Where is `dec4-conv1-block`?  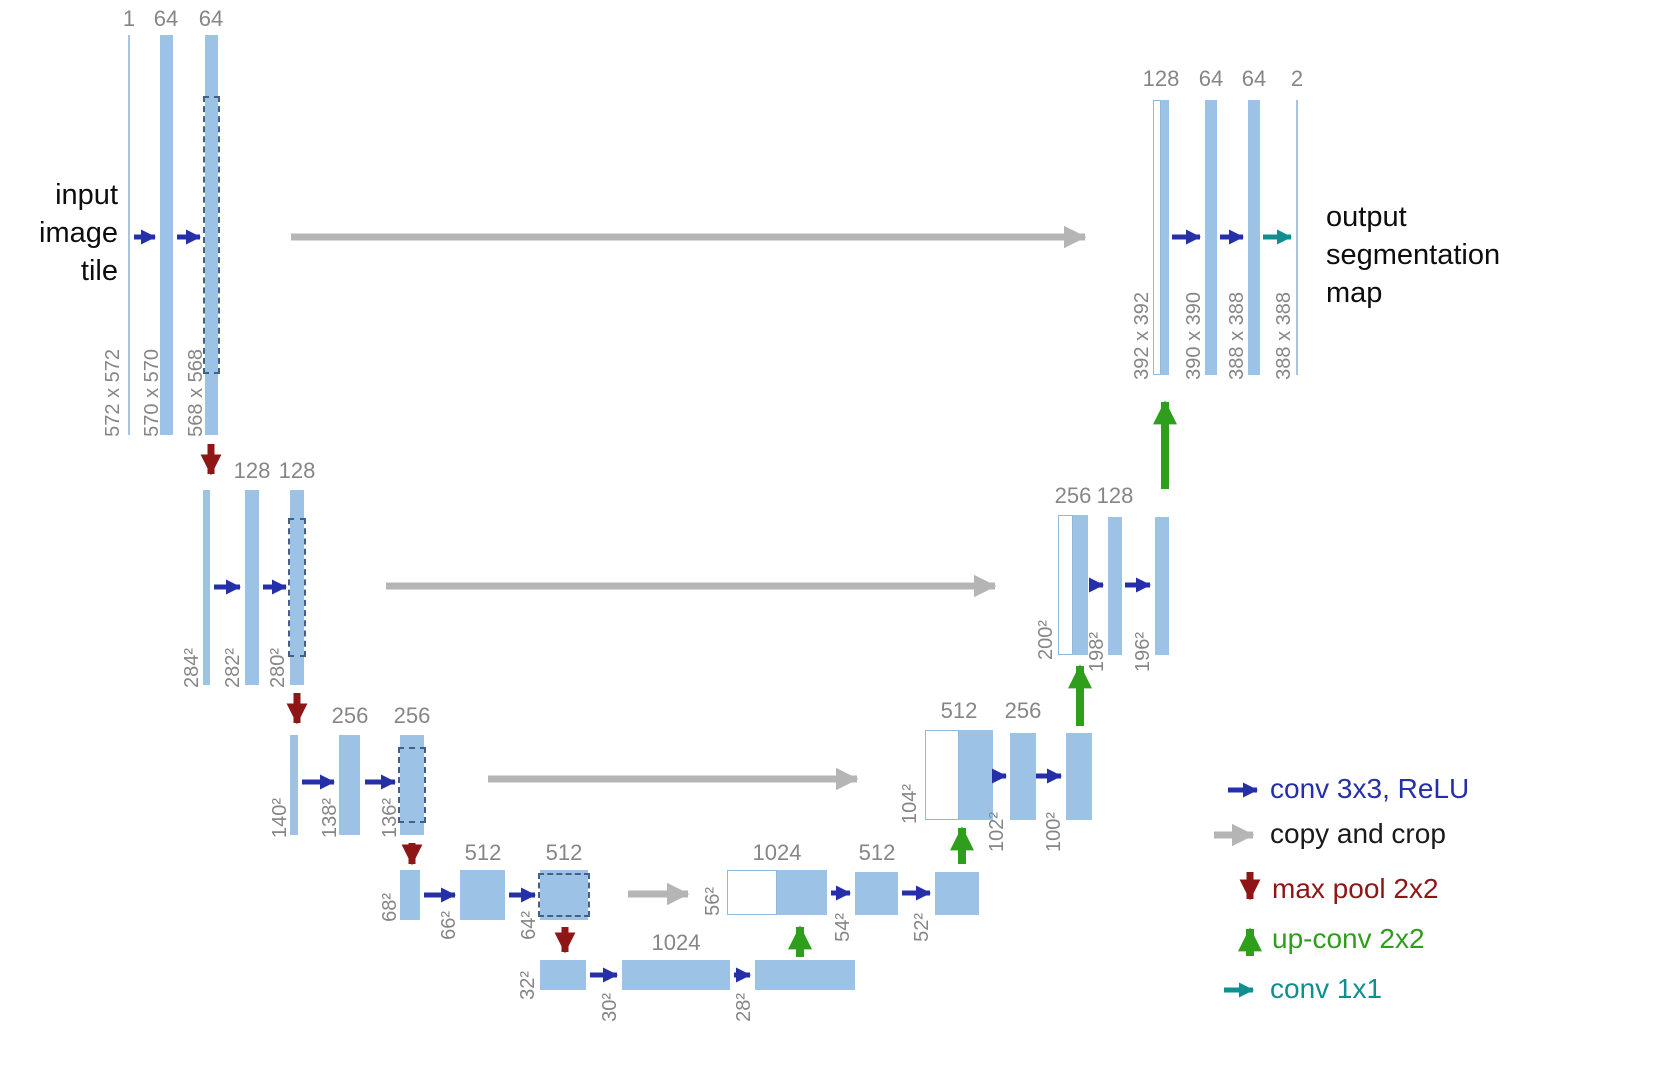
dec4-conv1-block is located at coordinates (876, 893).